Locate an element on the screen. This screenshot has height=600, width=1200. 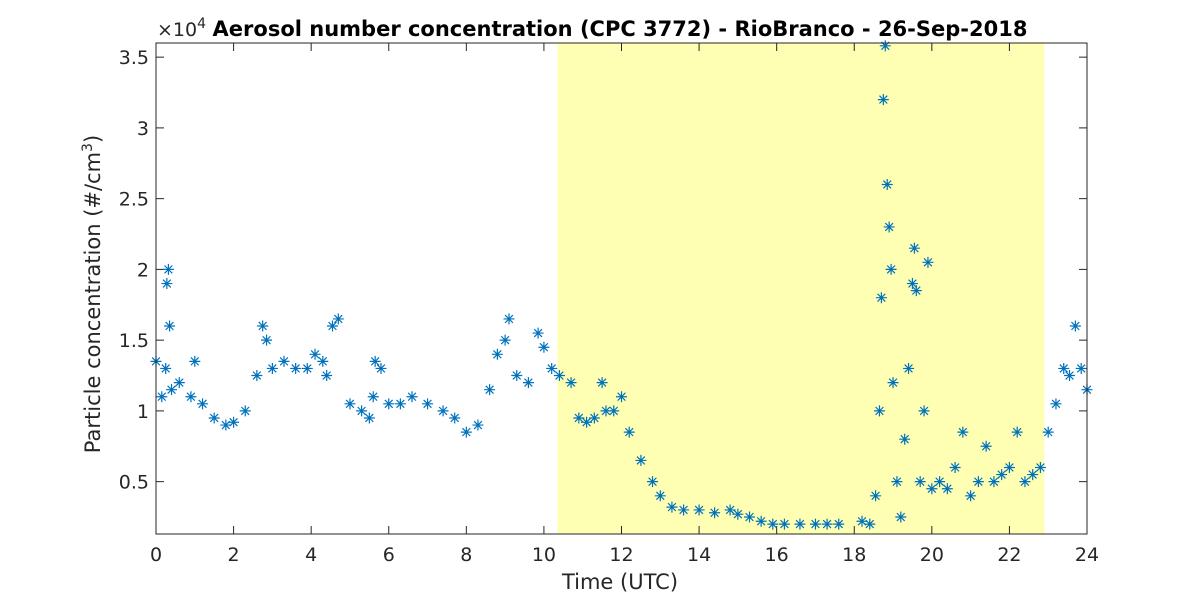
x-tick-label: 24 is located at coordinates (1087, 555).